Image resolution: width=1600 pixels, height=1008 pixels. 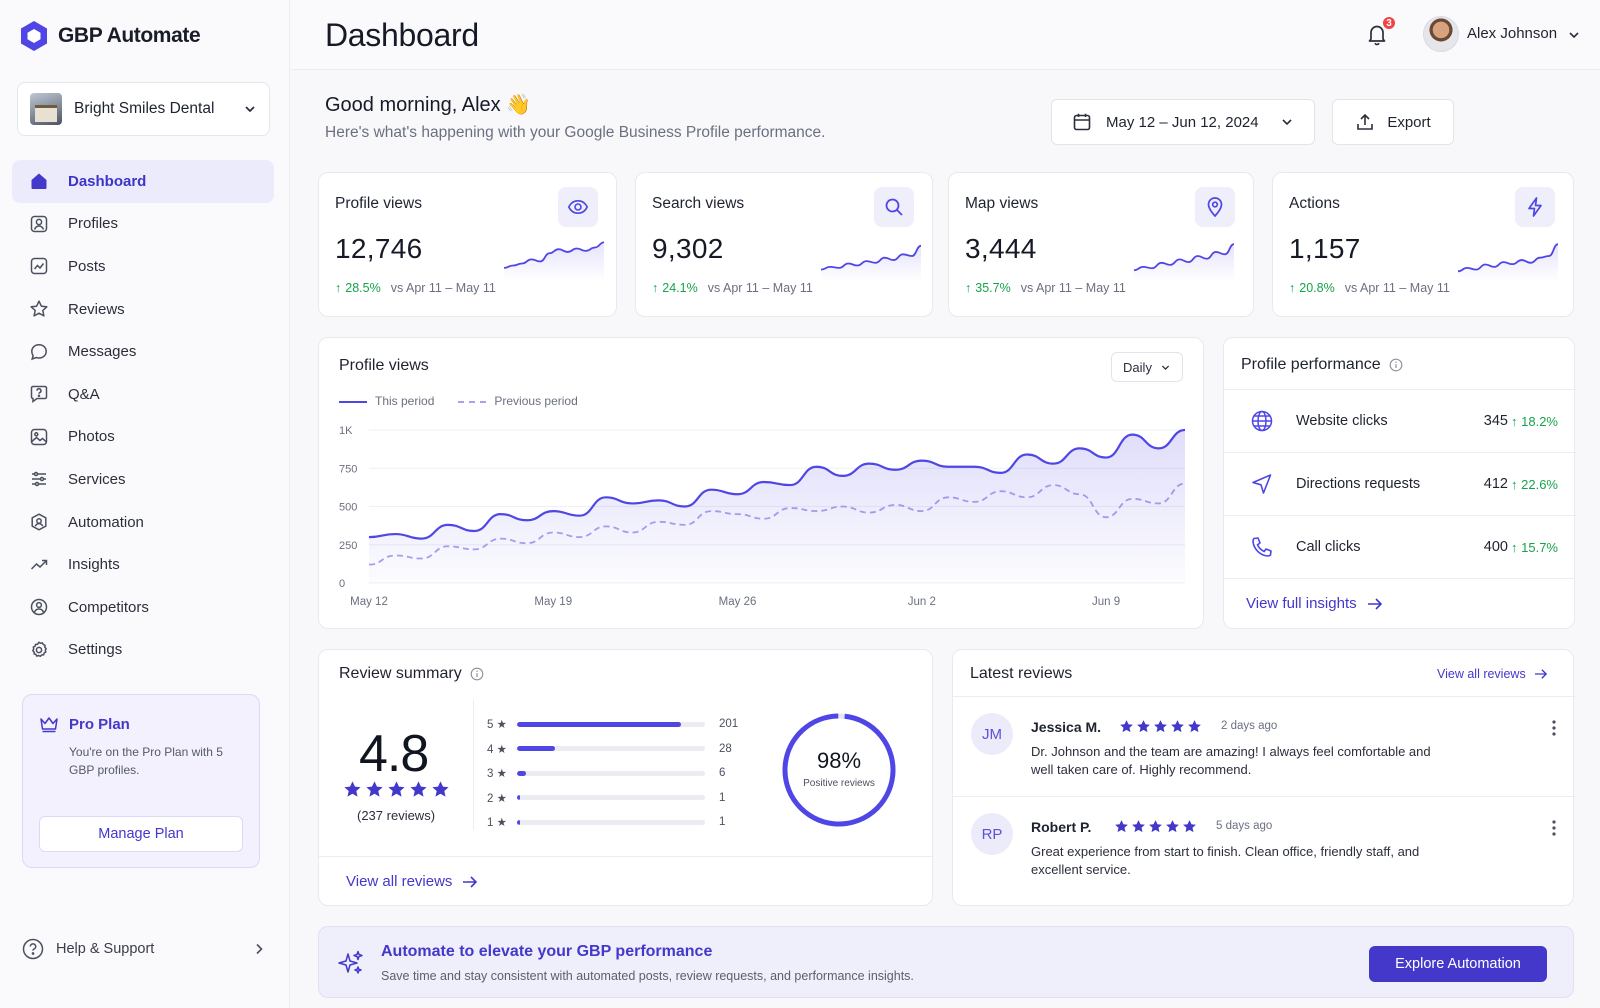 What do you see at coordinates (110, 36) in the screenshot?
I see `brand: GBP Automate` at bounding box center [110, 36].